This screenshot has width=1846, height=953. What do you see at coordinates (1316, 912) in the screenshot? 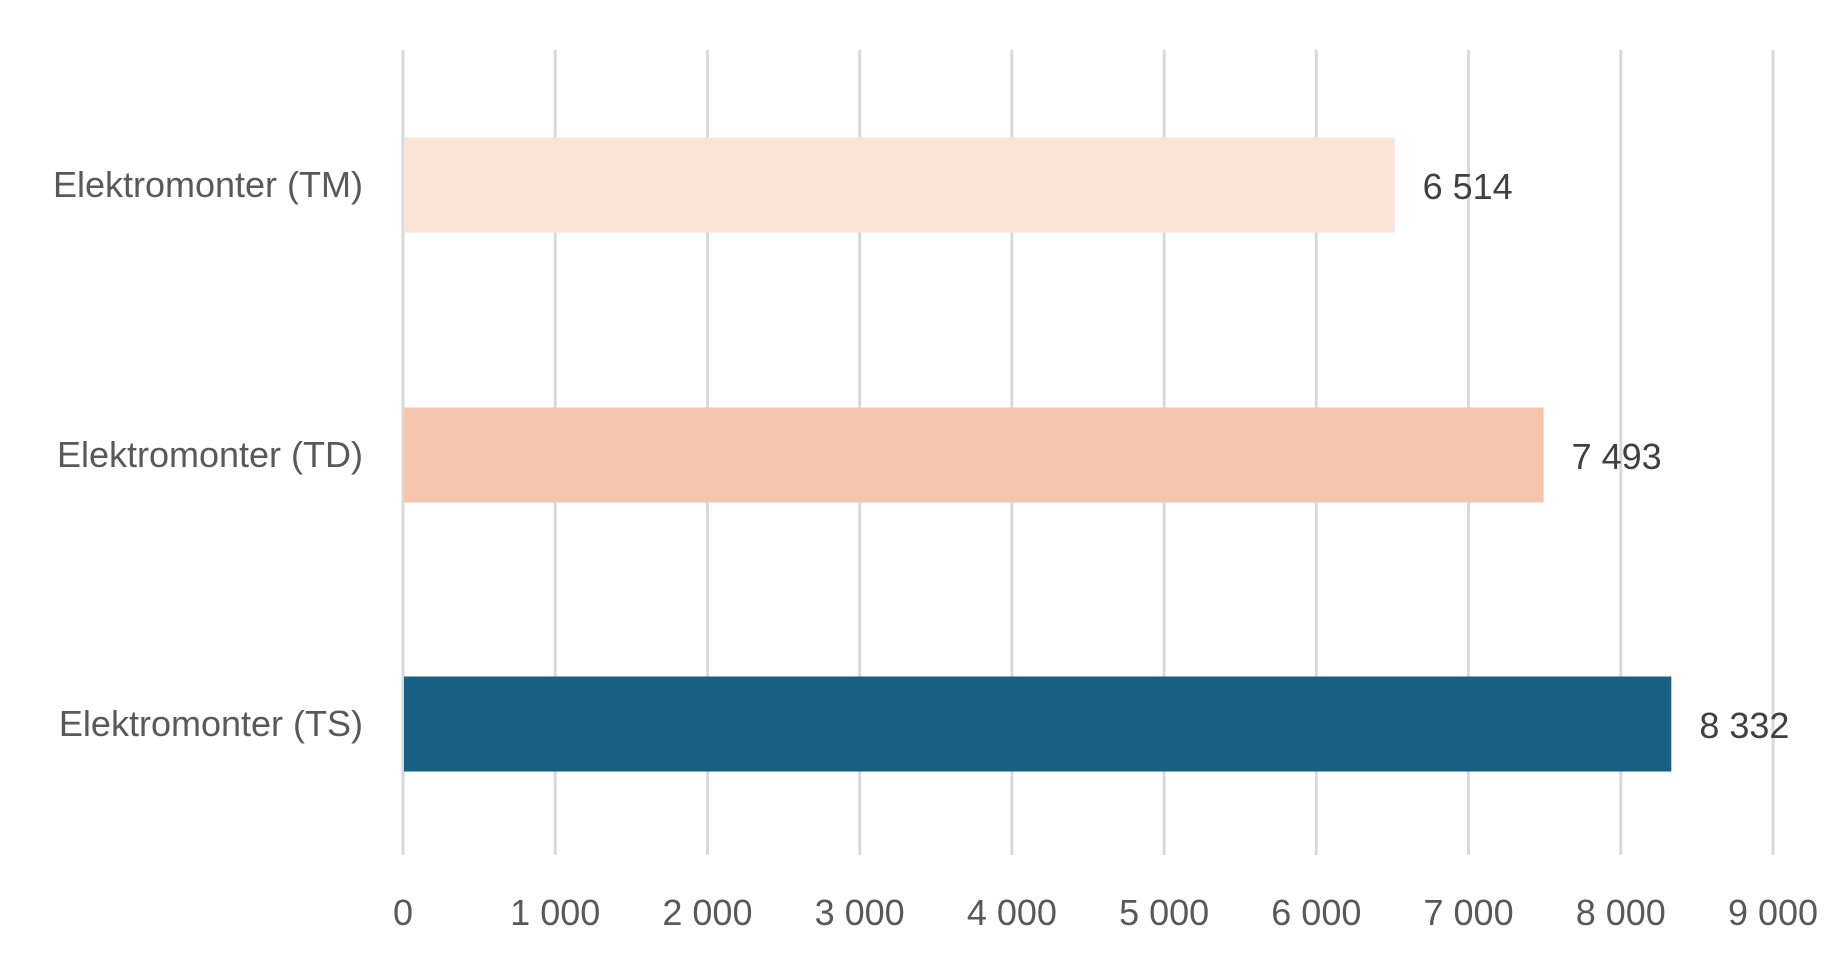
I see `x-tick-label: 6 000` at bounding box center [1316, 912].